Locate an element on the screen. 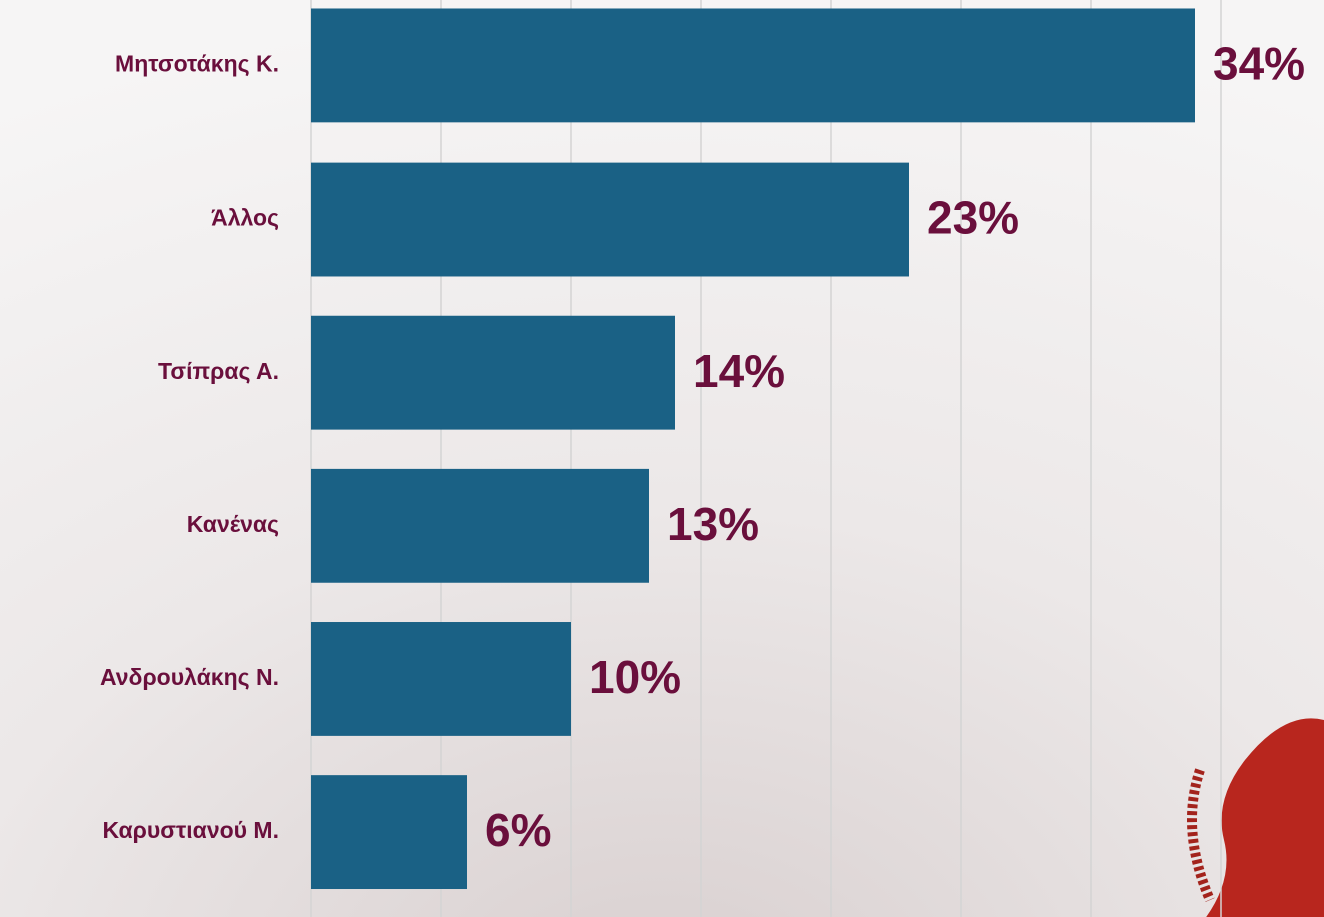 The width and height of the screenshot is (1324, 917). phone-icon is located at coordinates (1255, 817).